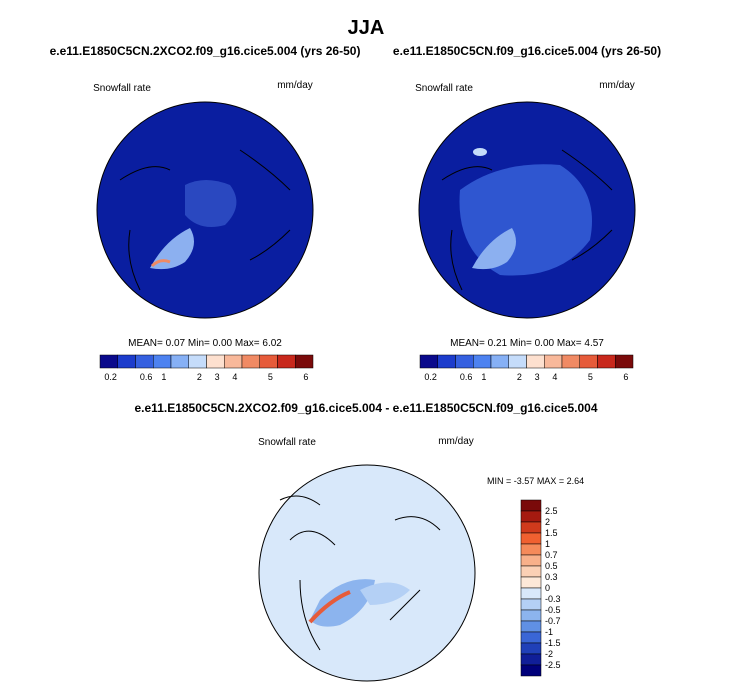 This screenshot has width=733, height=691. What do you see at coordinates (553, 621) in the screenshot?
I see `colorbar-label: -0.7` at bounding box center [553, 621].